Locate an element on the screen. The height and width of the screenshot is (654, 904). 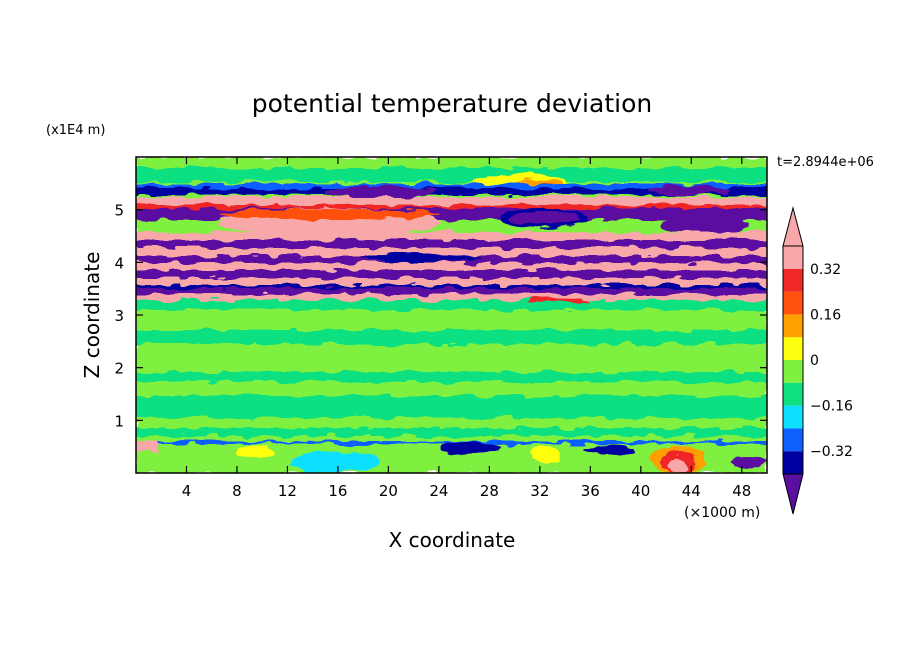
colorbar: 0.32 0.16 0 −0.16 −0.32 is located at coordinates (817, 360).